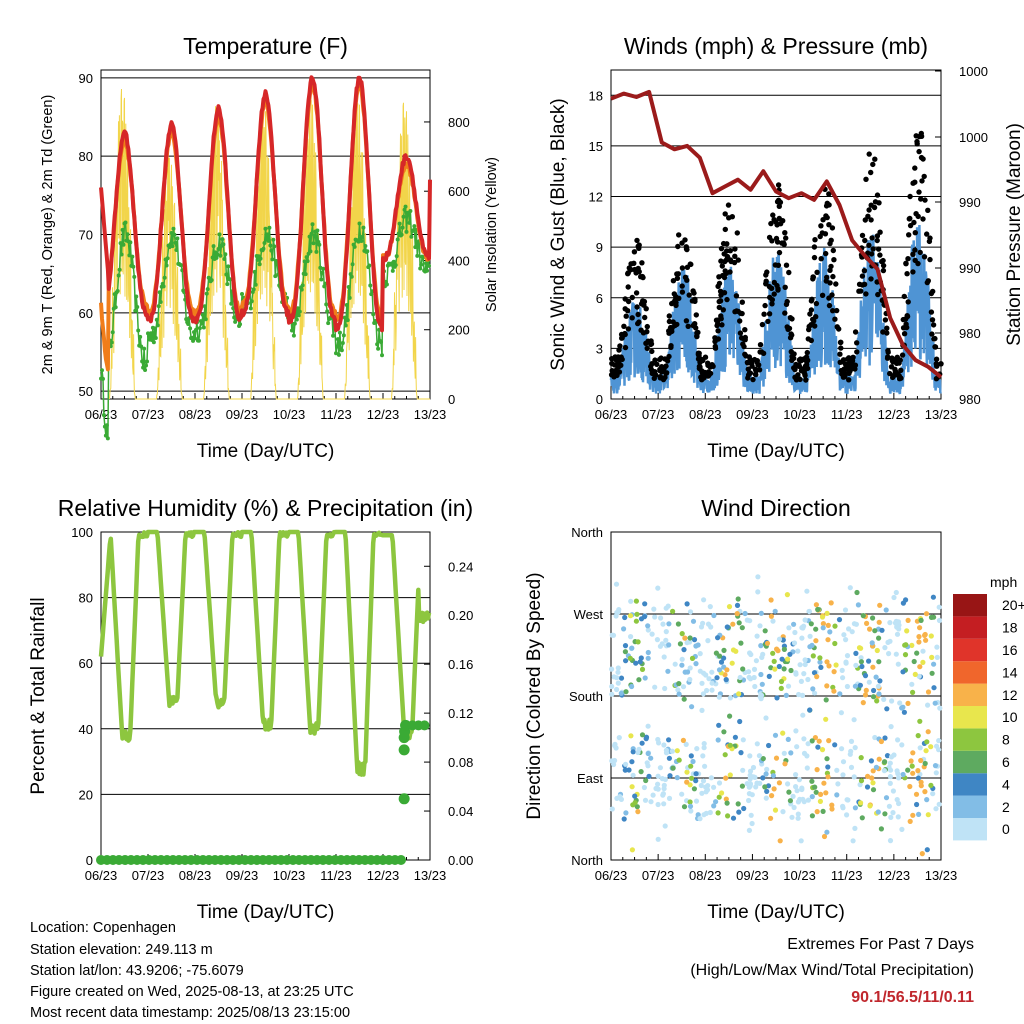 Image resolution: width=1024 pixels, height=1024 pixels. I want to click on colorbar-label: 16, so click(1010, 650).